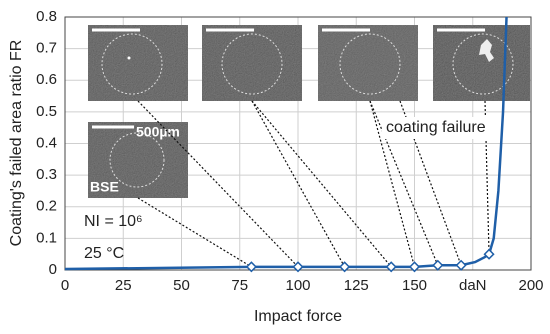 The height and width of the screenshot is (334, 550). What do you see at coordinates (129, 58) in the screenshot?
I see `defect` at bounding box center [129, 58].